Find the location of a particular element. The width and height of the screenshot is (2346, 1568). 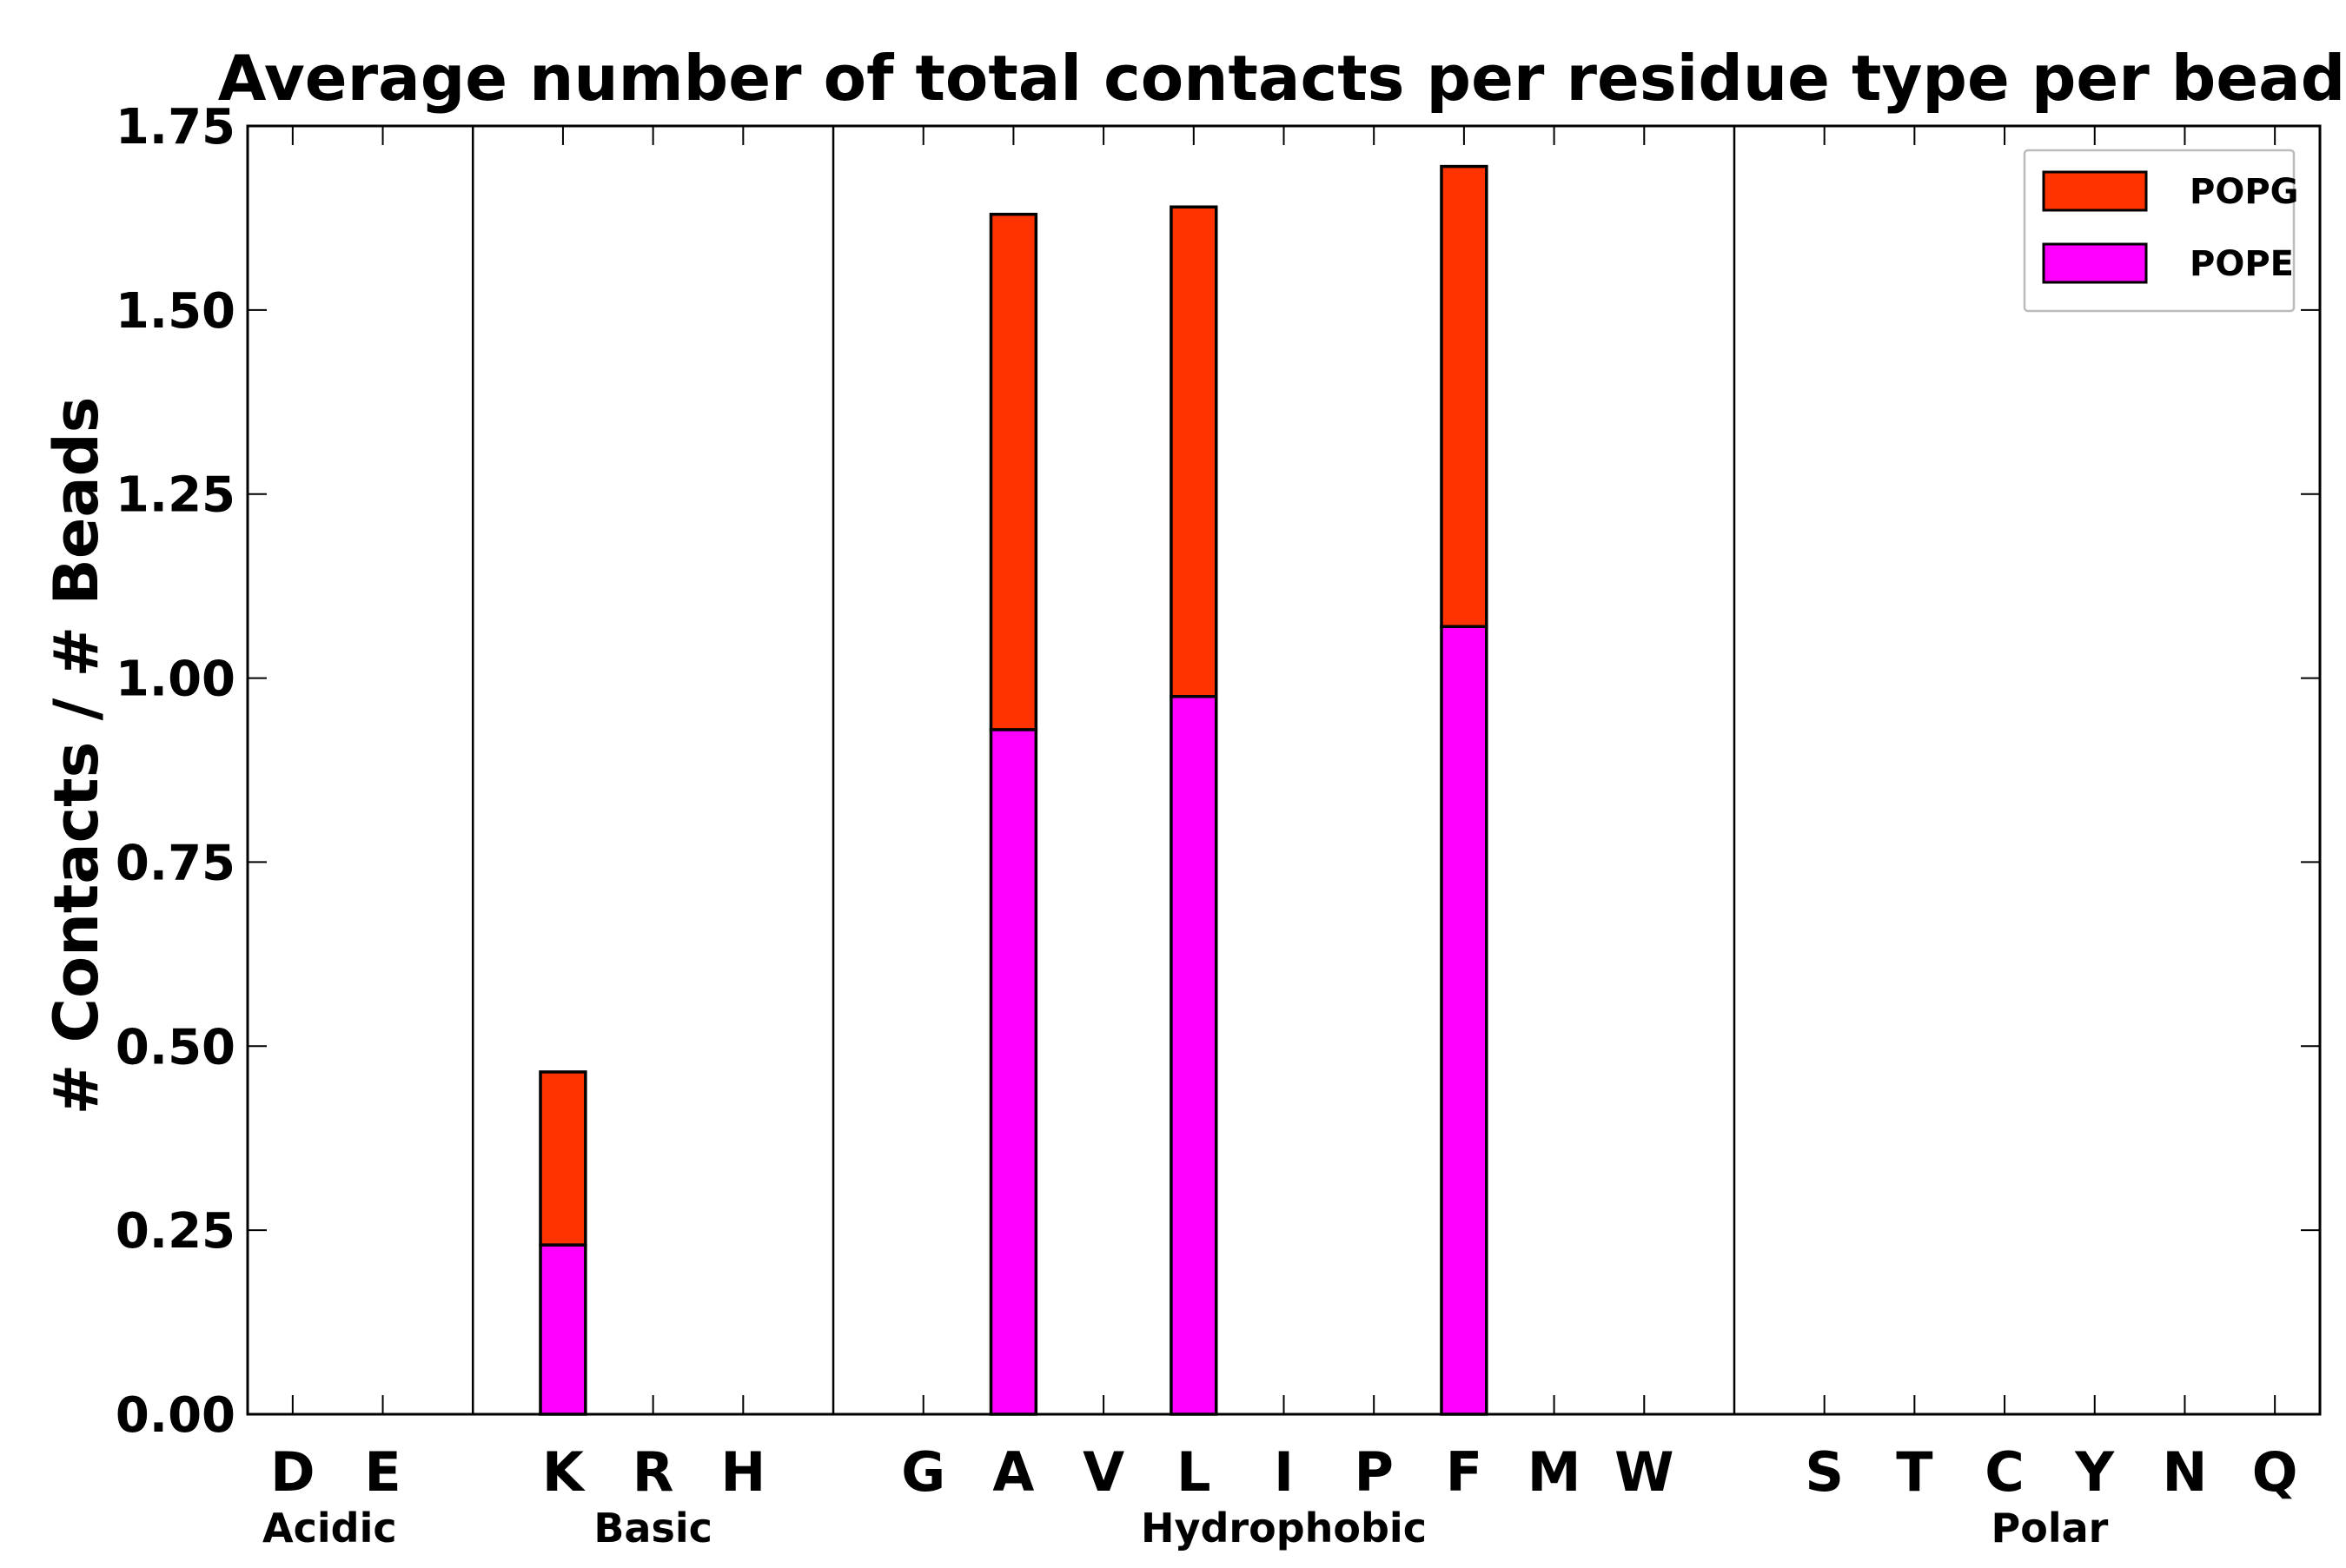

x-tick-label: S is located at coordinates (1825, 1472).